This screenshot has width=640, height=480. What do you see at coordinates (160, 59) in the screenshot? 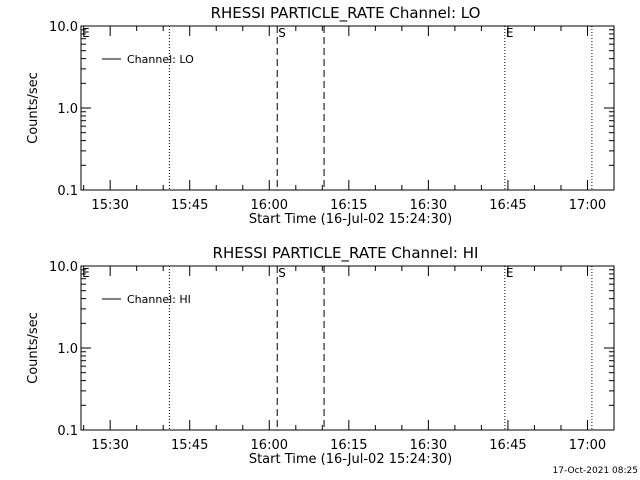
I see `legend-label: Channel: LO` at bounding box center [160, 59].